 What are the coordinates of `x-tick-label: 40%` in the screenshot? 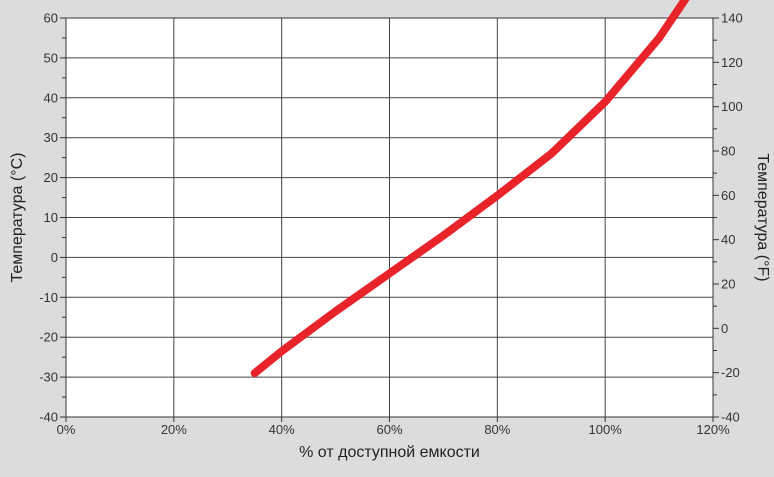 It's located at (282, 429).